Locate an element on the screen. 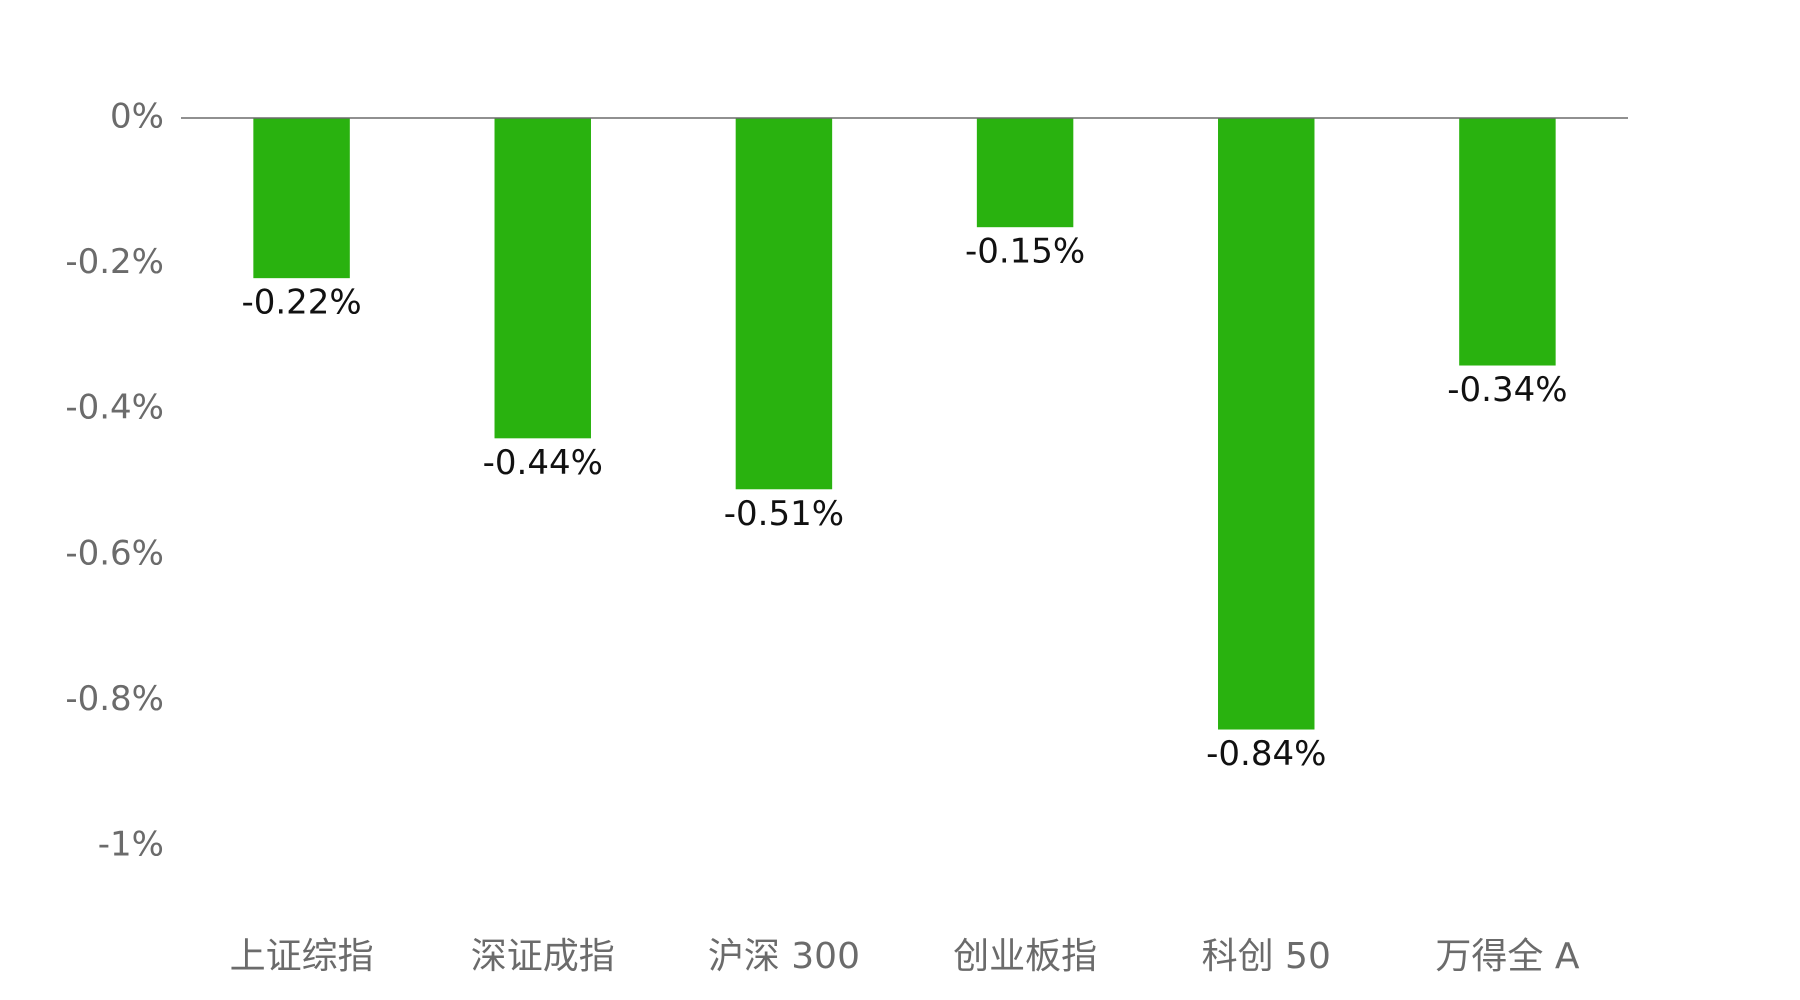  y-tick-label: -0.6% is located at coordinates (114, 553).